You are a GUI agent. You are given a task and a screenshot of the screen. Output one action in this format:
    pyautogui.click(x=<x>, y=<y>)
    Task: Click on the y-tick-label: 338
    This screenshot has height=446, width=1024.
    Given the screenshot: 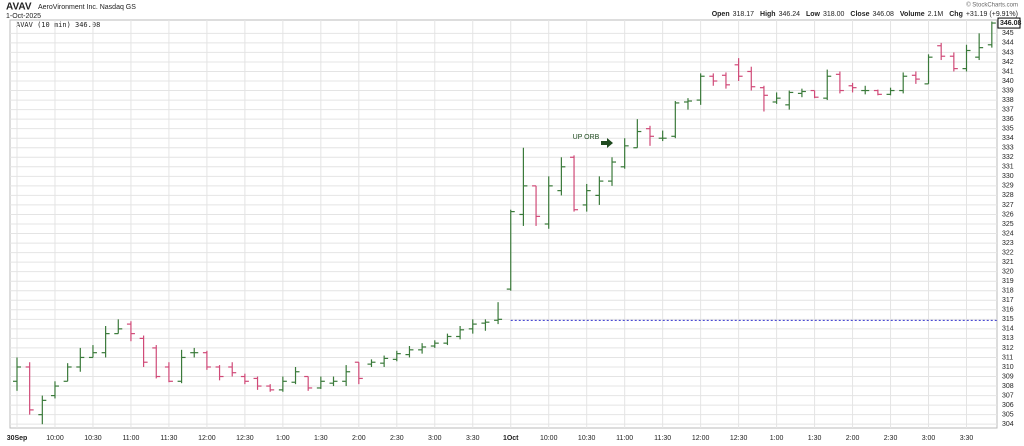 What is the action you would take?
    pyautogui.click(x=1008, y=100)
    